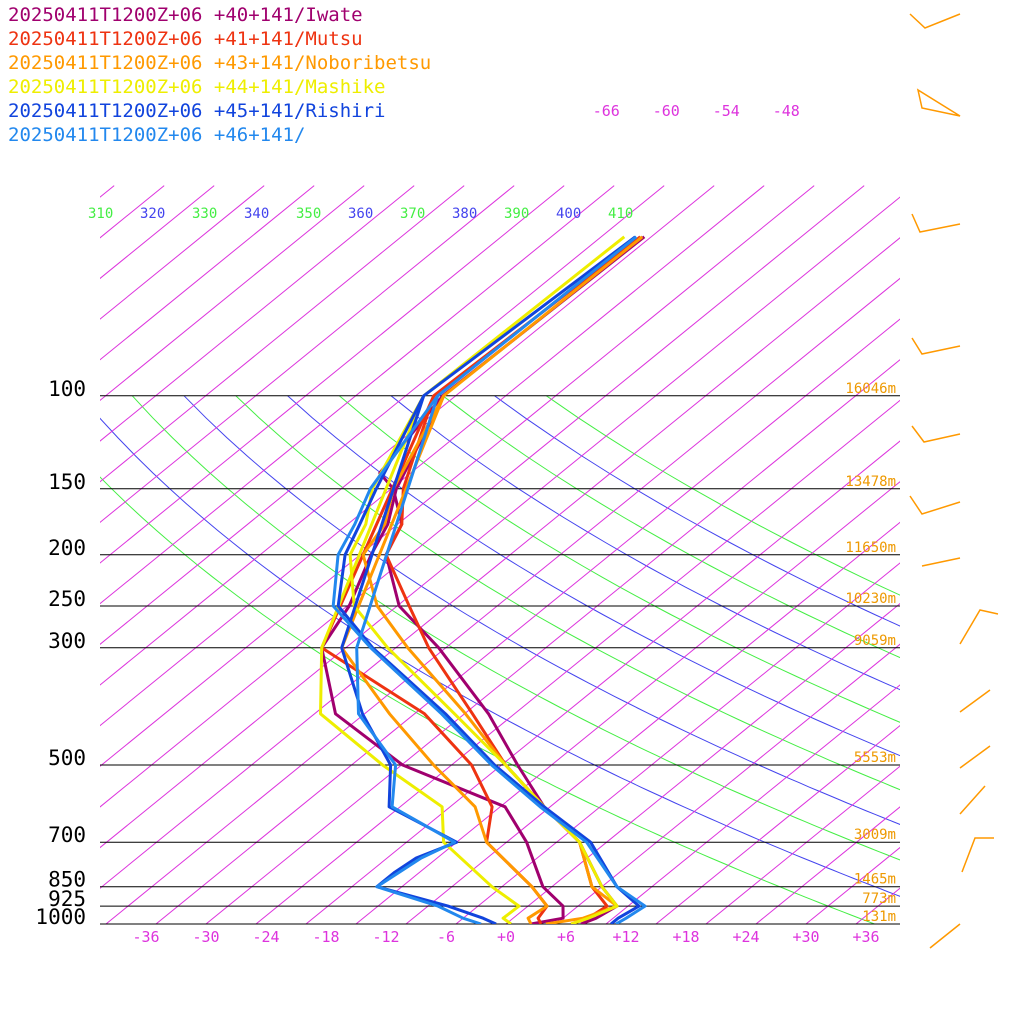 The width and height of the screenshot is (1024, 1024). I want to click on theta-label: 380, so click(464, 214).